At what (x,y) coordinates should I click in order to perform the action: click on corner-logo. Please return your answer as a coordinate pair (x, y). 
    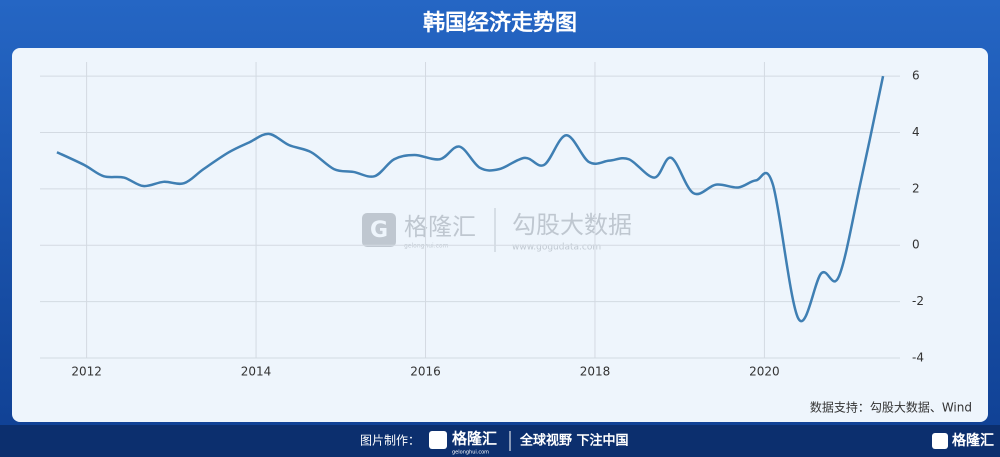
    Looking at the image, I should click on (940, 441).